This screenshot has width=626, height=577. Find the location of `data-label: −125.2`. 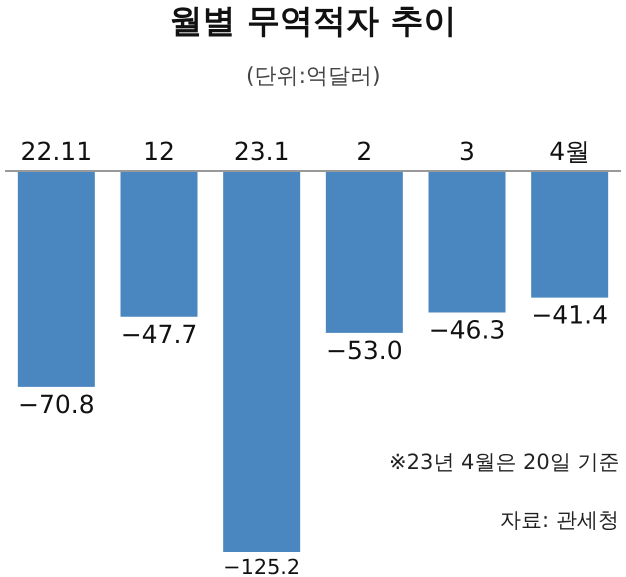

data-label: −125.2 is located at coordinates (261, 566).